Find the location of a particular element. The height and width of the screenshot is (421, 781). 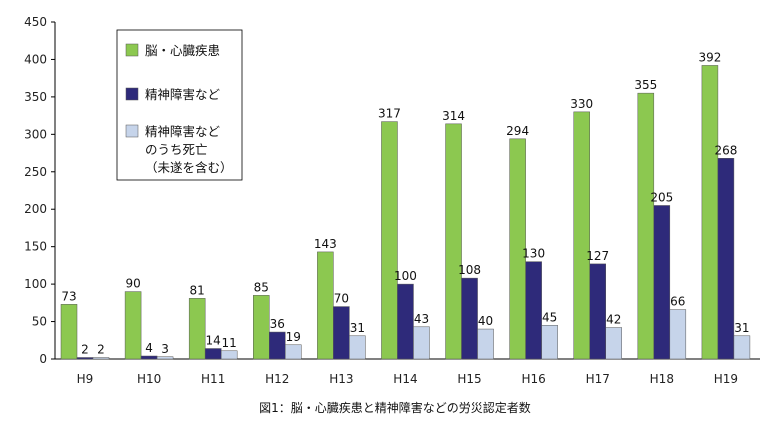

data-label-H19-series-1: 392 is located at coordinates (709, 57).